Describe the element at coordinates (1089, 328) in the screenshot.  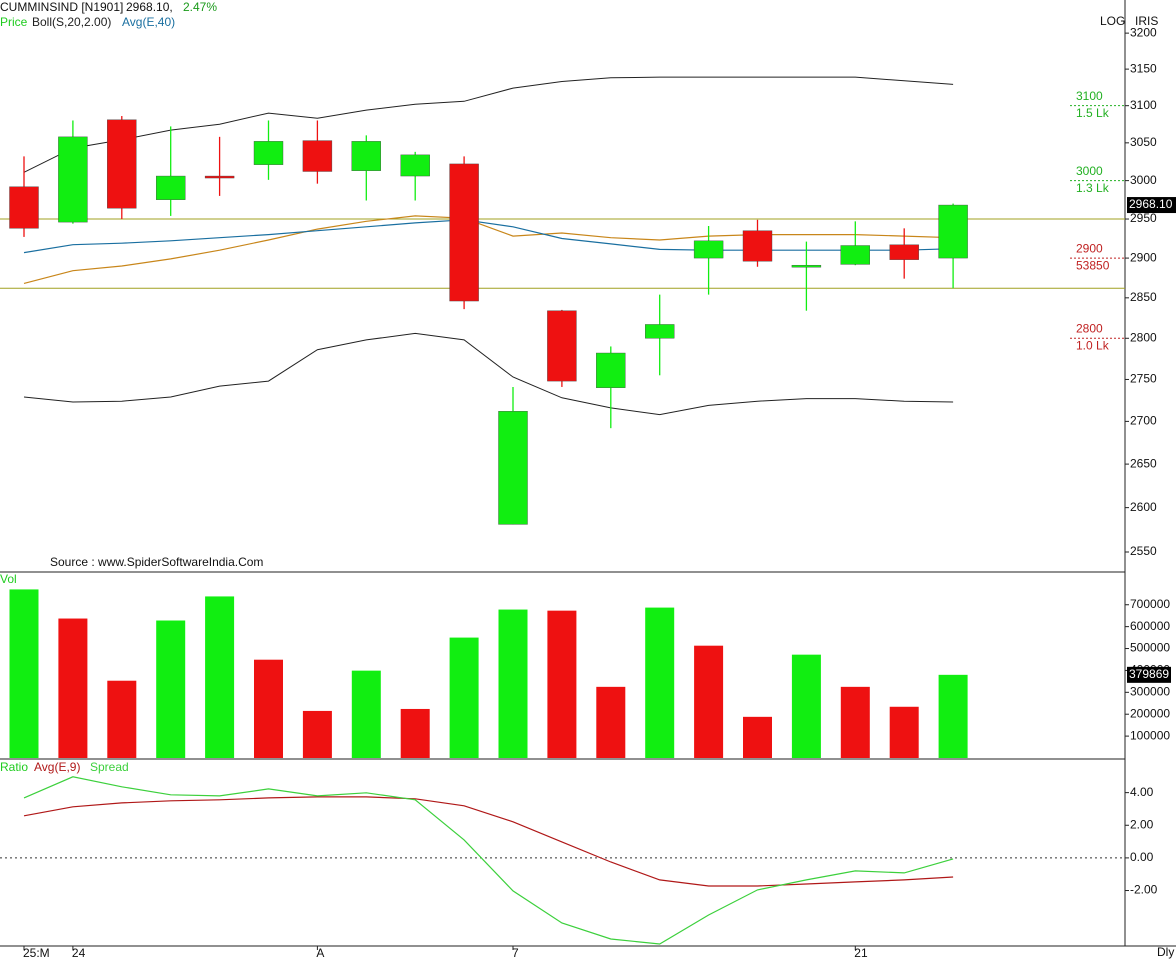
I see `level-label: 2800` at that location.